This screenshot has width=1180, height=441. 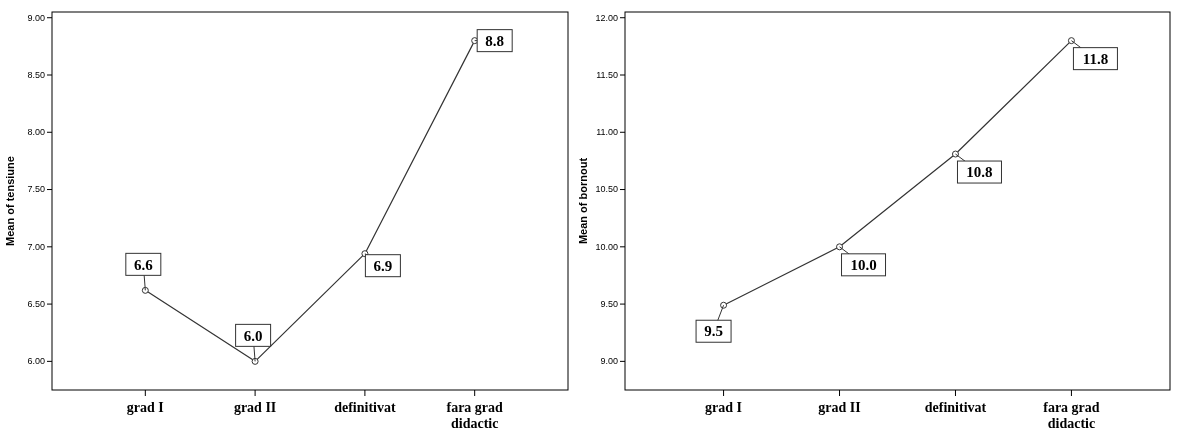 What do you see at coordinates (583, 201) in the screenshot?
I see `y-axis-title: Mean of bornout` at bounding box center [583, 201].